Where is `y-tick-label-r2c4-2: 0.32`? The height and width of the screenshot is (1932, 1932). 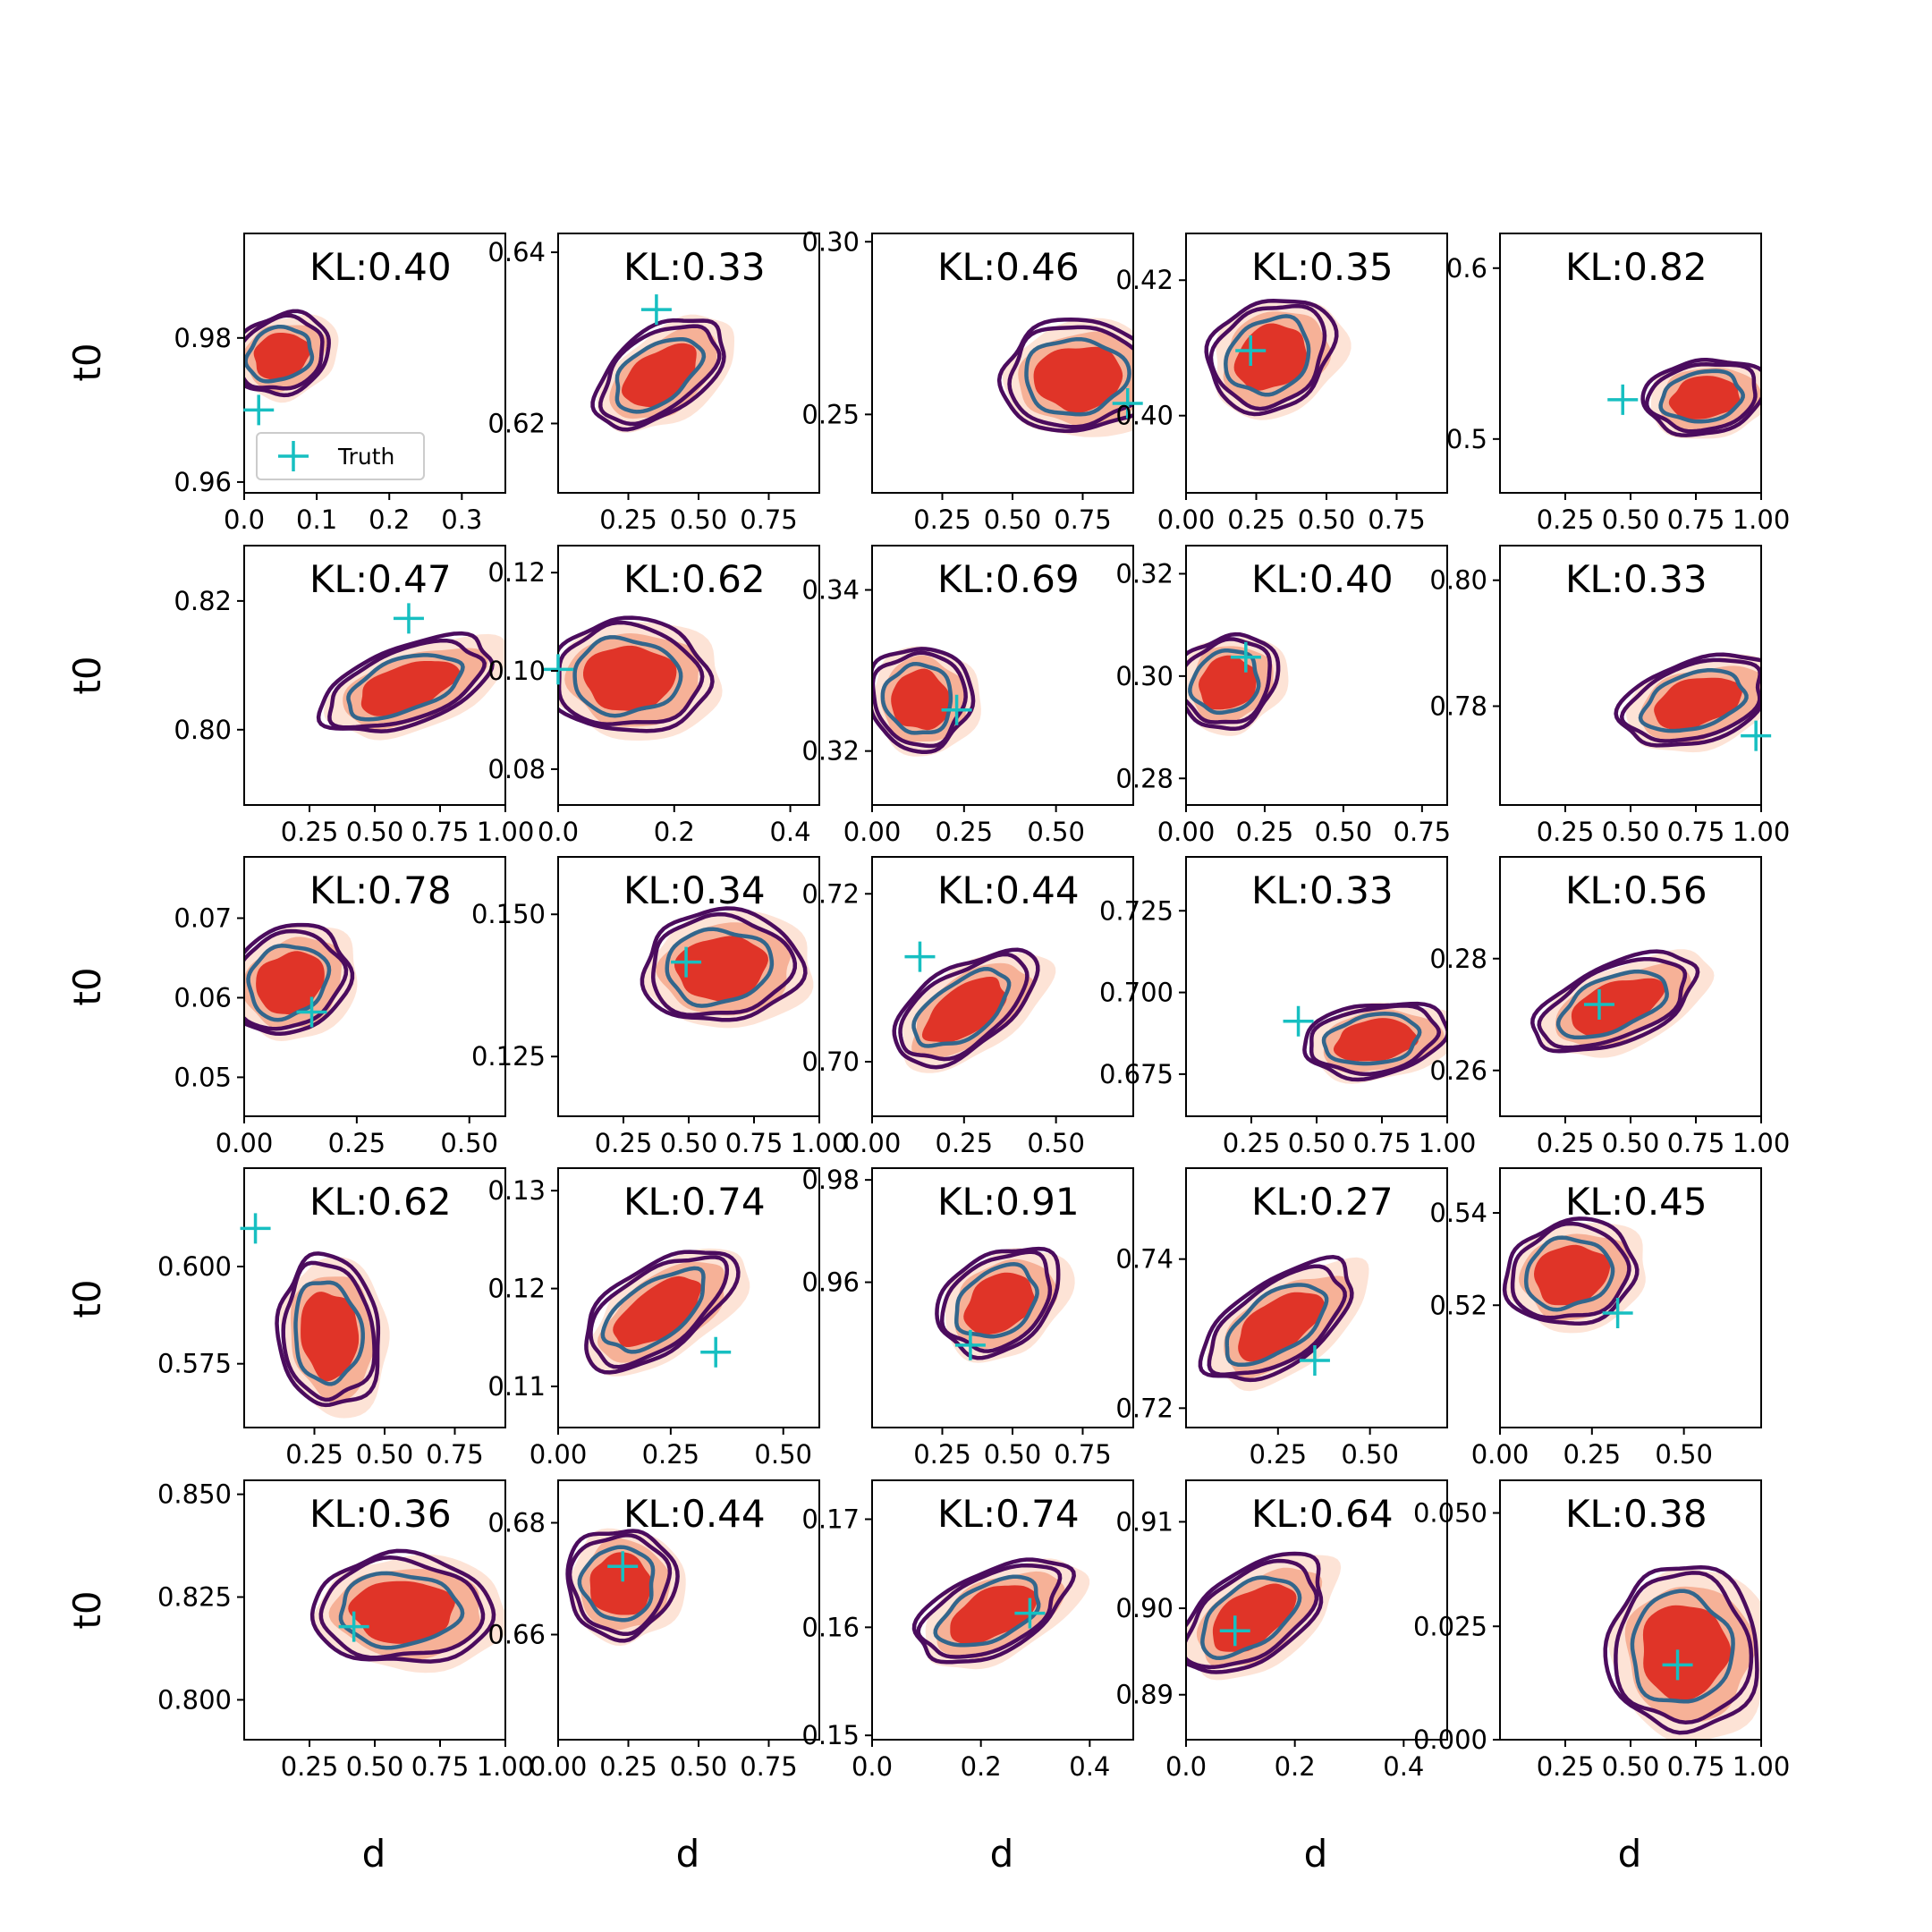 y-tick-label-r2c4-2: 0.32 is located at coordinates (1144, 573).